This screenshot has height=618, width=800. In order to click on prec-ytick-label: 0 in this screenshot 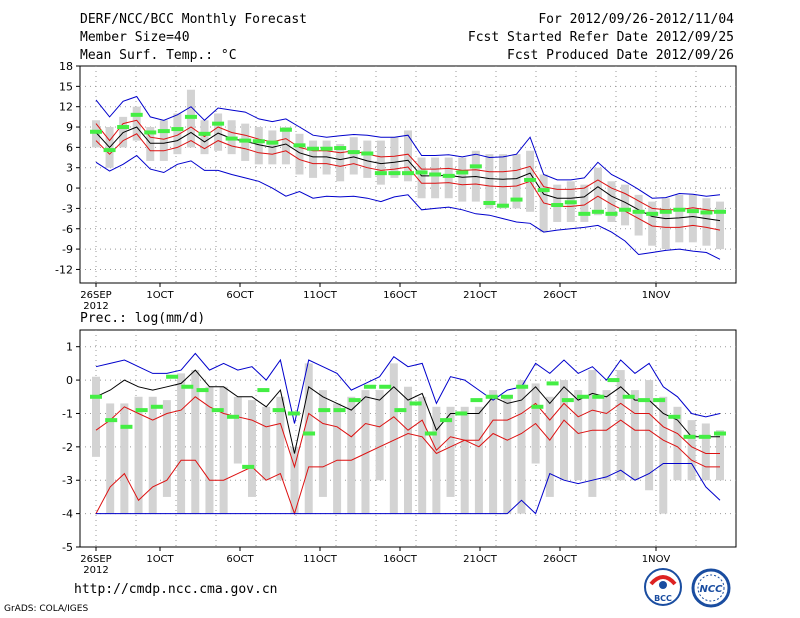, I will do `click(69, 380)`.